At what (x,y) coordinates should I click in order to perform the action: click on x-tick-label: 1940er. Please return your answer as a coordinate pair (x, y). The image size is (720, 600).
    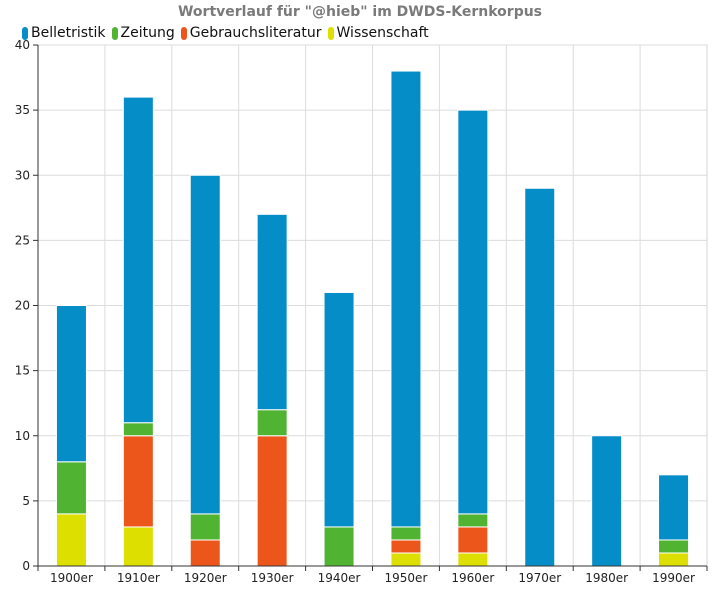
    Looking at the image, I should click on (339, 578).